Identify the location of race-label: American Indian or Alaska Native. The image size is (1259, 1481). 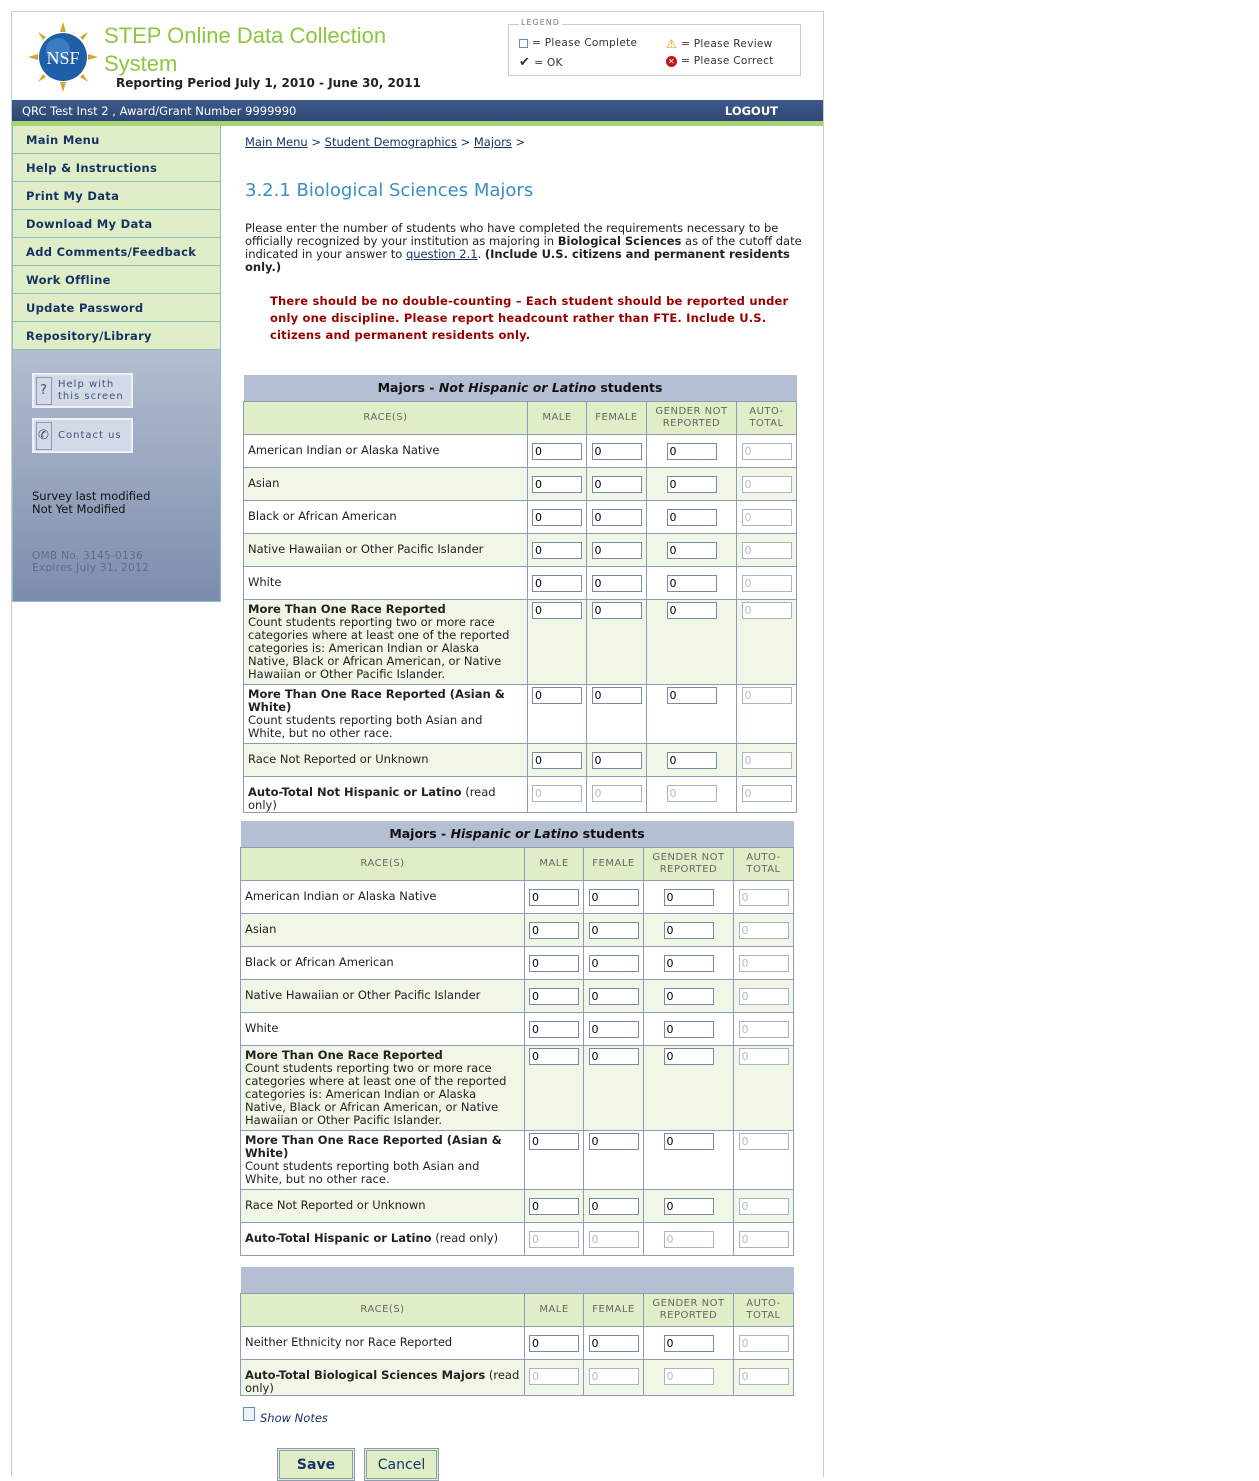
(385, 450).